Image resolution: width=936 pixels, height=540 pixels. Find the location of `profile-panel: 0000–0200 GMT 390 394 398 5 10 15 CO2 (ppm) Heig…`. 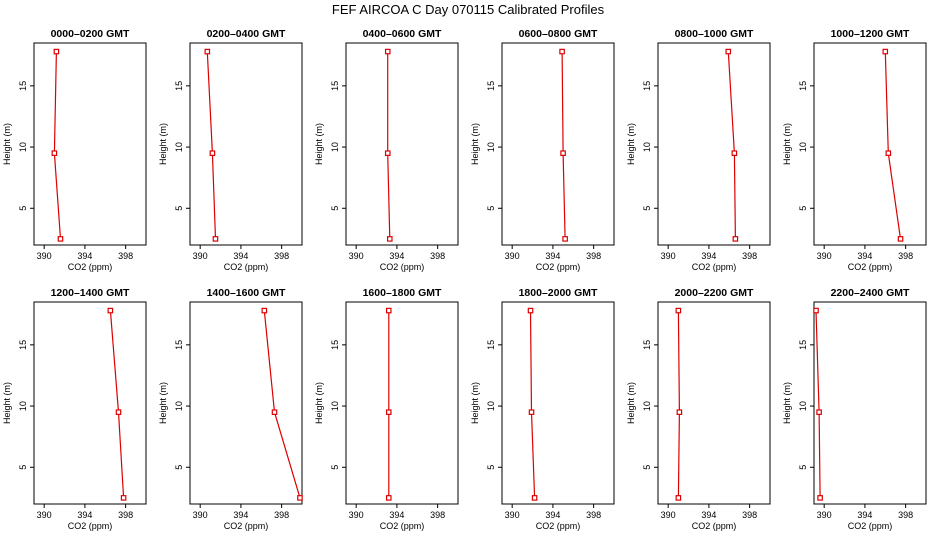

profile-panel: 0000–0200 GMT 390 394 398 5 10 15 CO2 (ppm) Heig… is located at coordinates (74, 150).